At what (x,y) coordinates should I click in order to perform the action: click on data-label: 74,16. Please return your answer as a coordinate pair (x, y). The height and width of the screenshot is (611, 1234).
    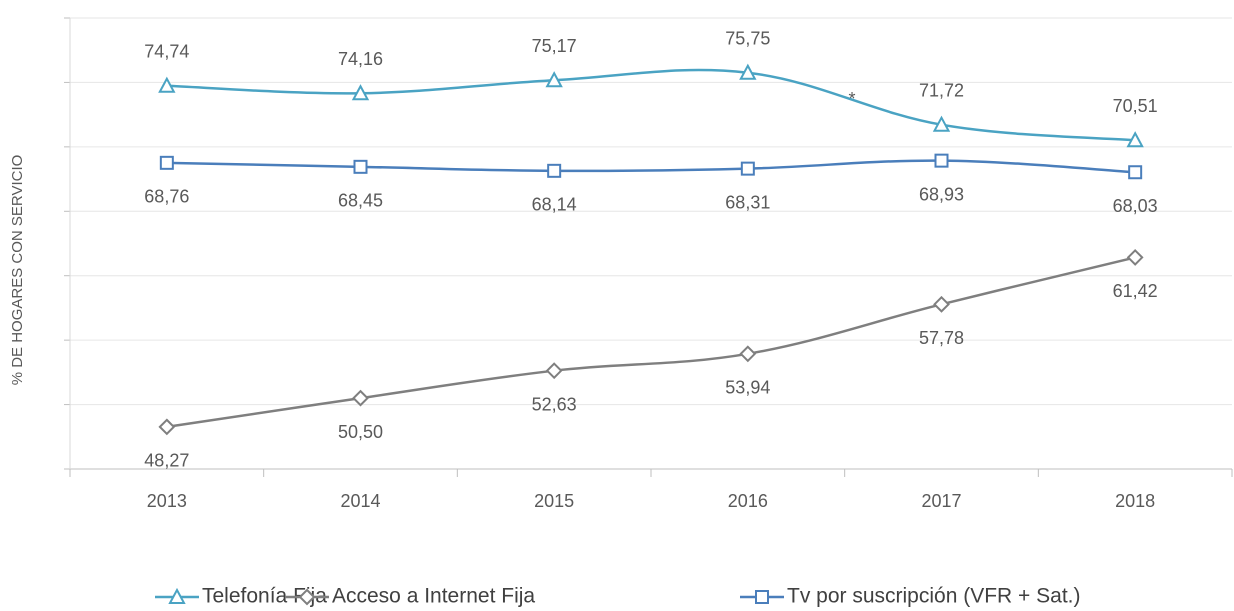
    Looking at the image, I should click on (360, 59).